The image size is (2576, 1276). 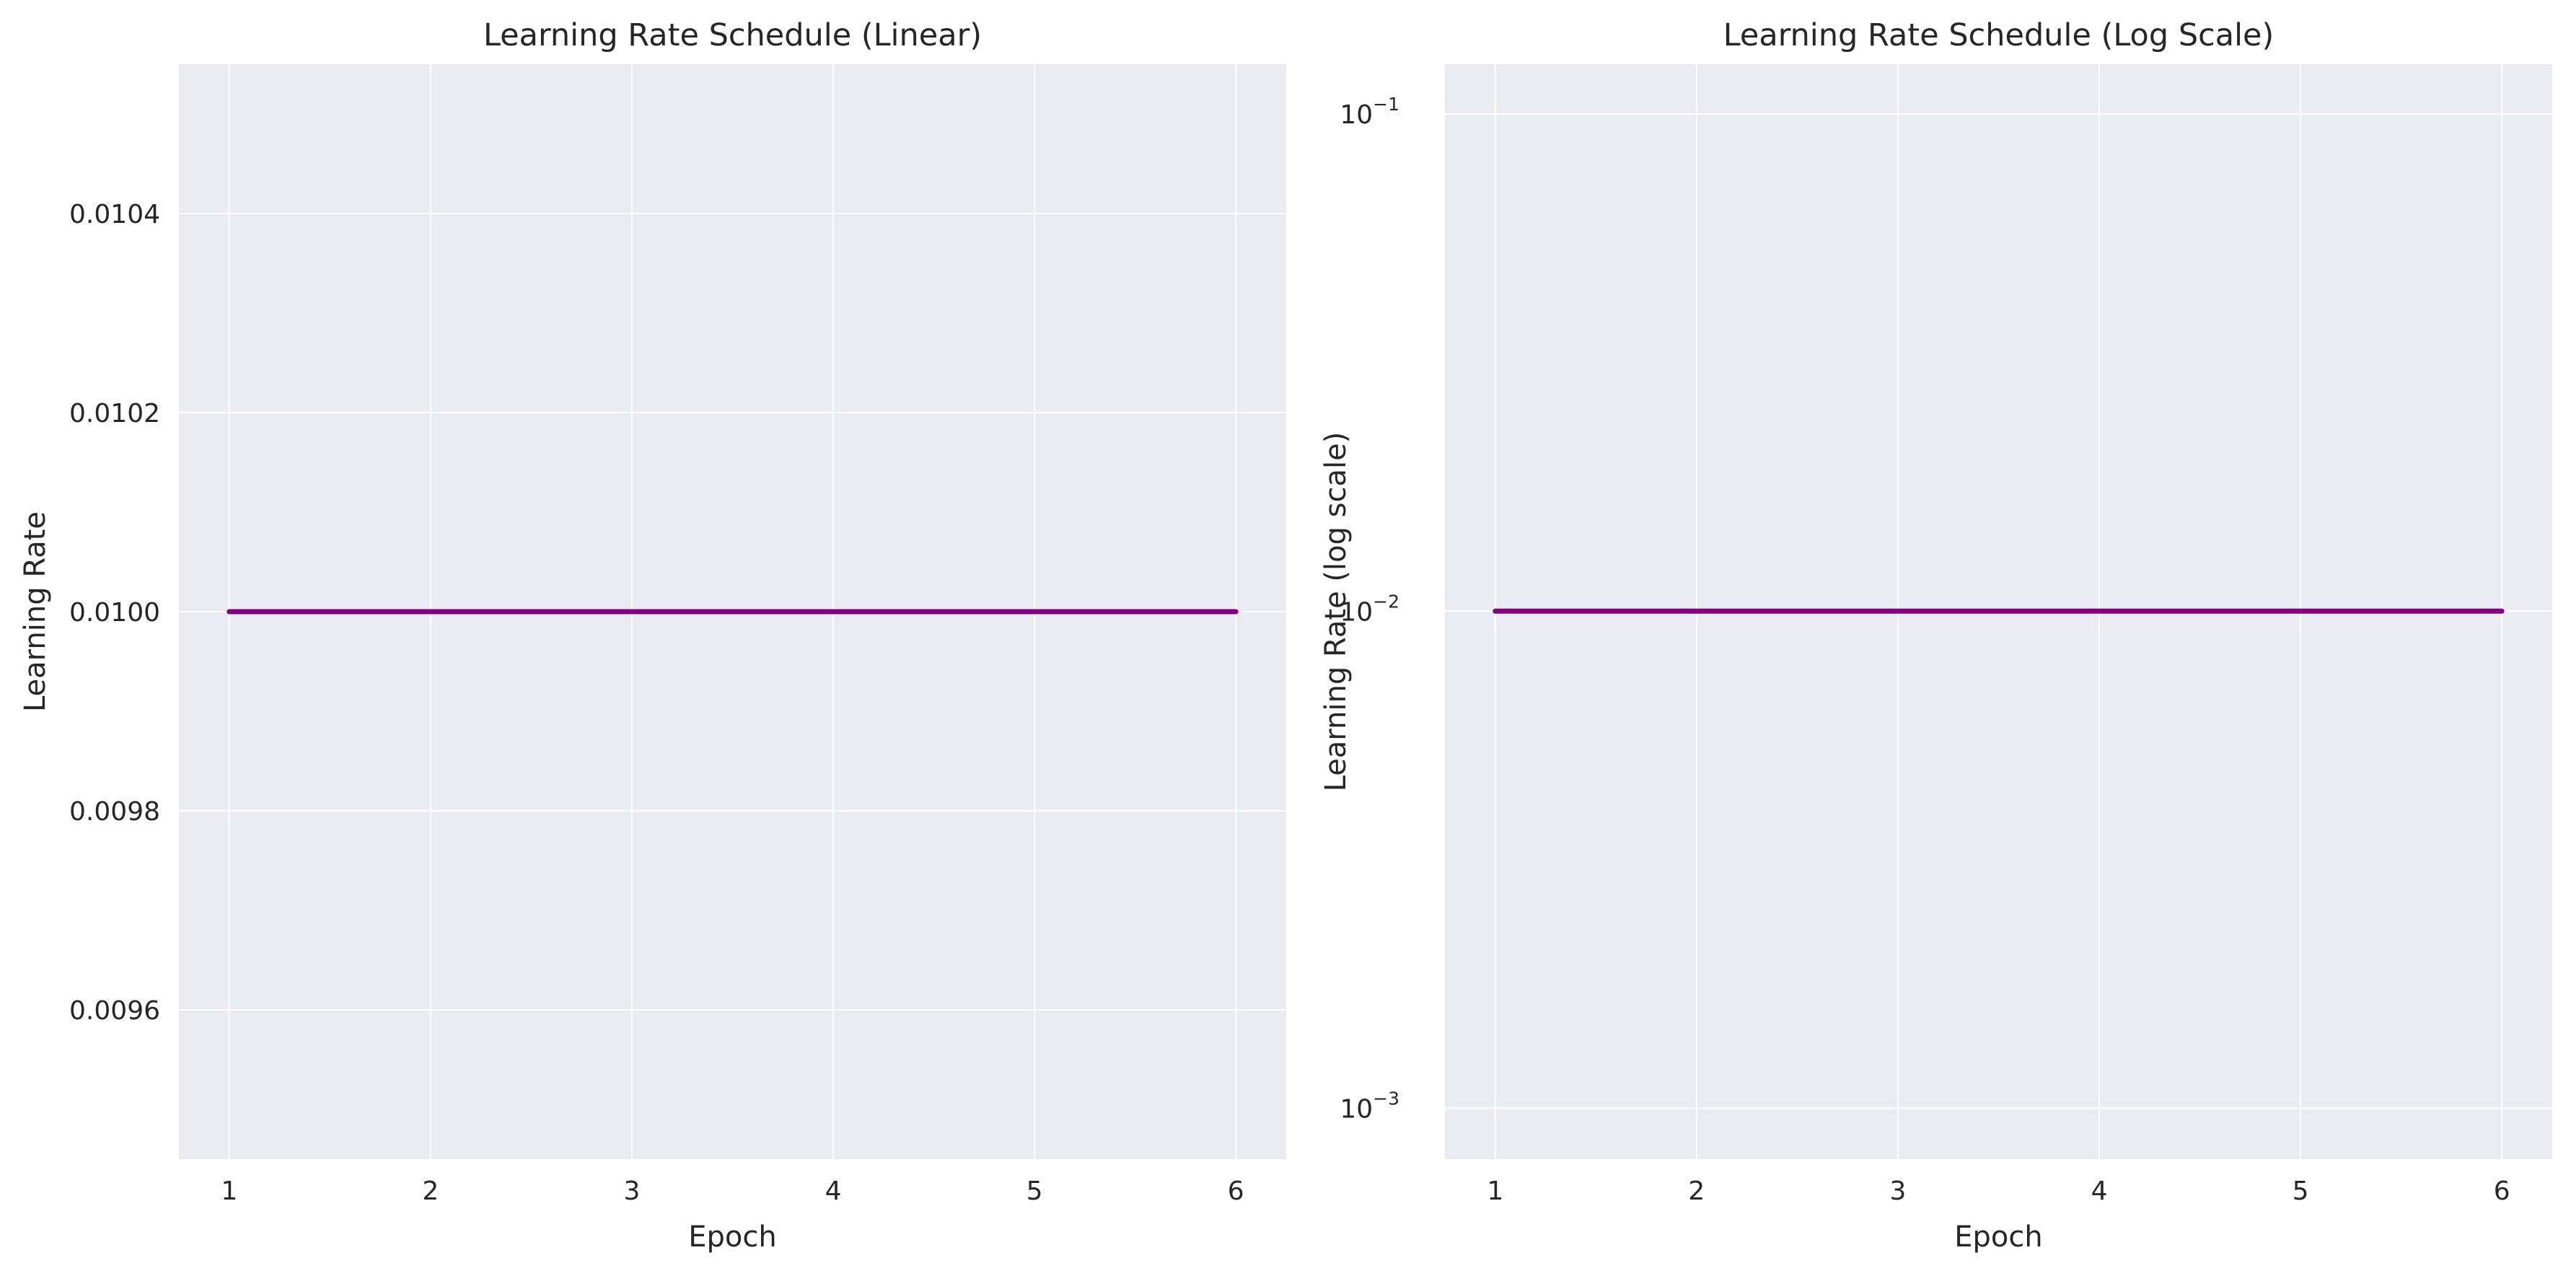 I want to click on y-axis-label: Learning Rate (log scale), so click(x=1336, y=612).